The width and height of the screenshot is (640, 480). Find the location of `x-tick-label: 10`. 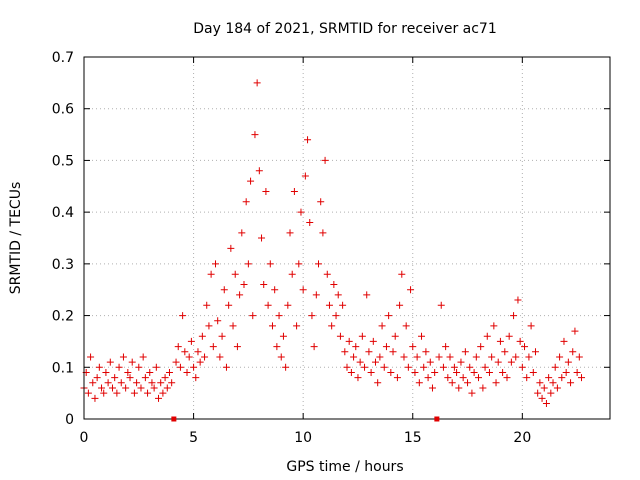

x-tick-label: 10 is located at coordinates (303, 438).